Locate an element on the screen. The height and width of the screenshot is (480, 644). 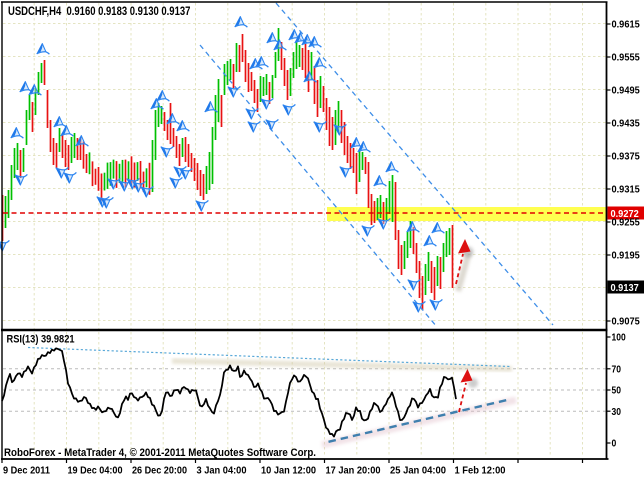
svg-text: 0.9272 is located at coordinates (625, 214).